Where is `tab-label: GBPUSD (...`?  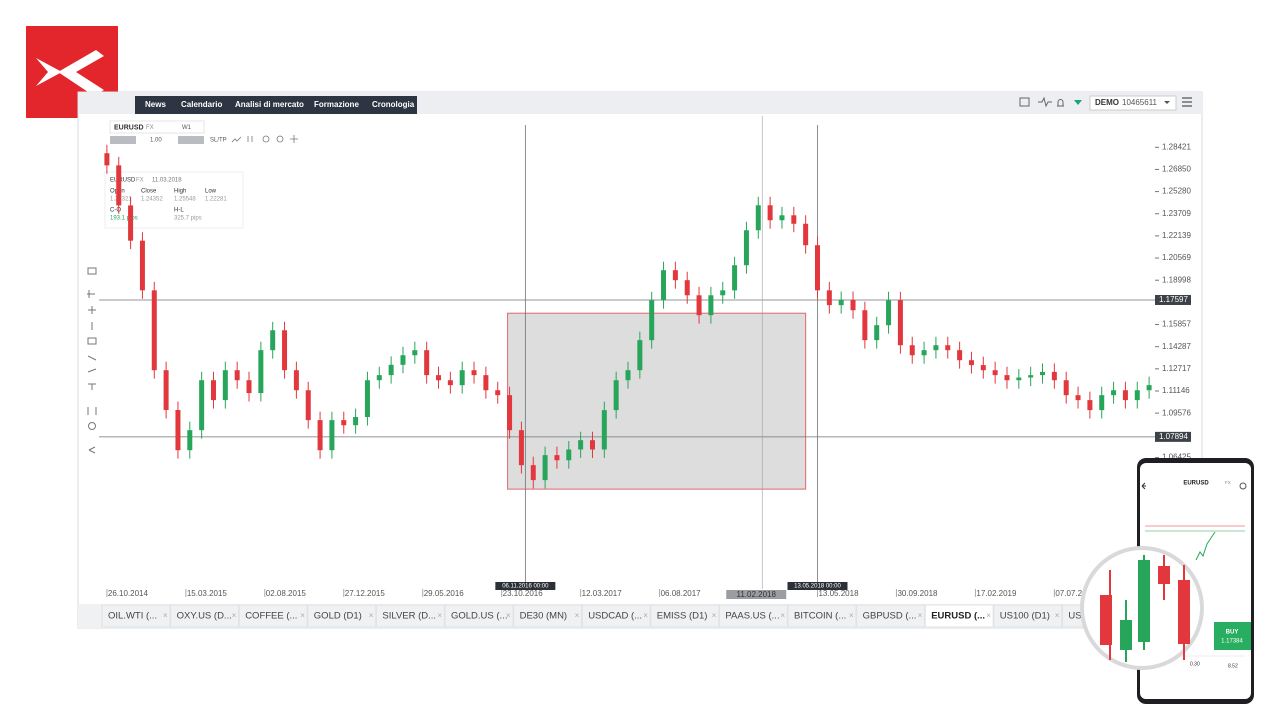 tab-label: GBPUSD (... is located at coordinates (890, 616).